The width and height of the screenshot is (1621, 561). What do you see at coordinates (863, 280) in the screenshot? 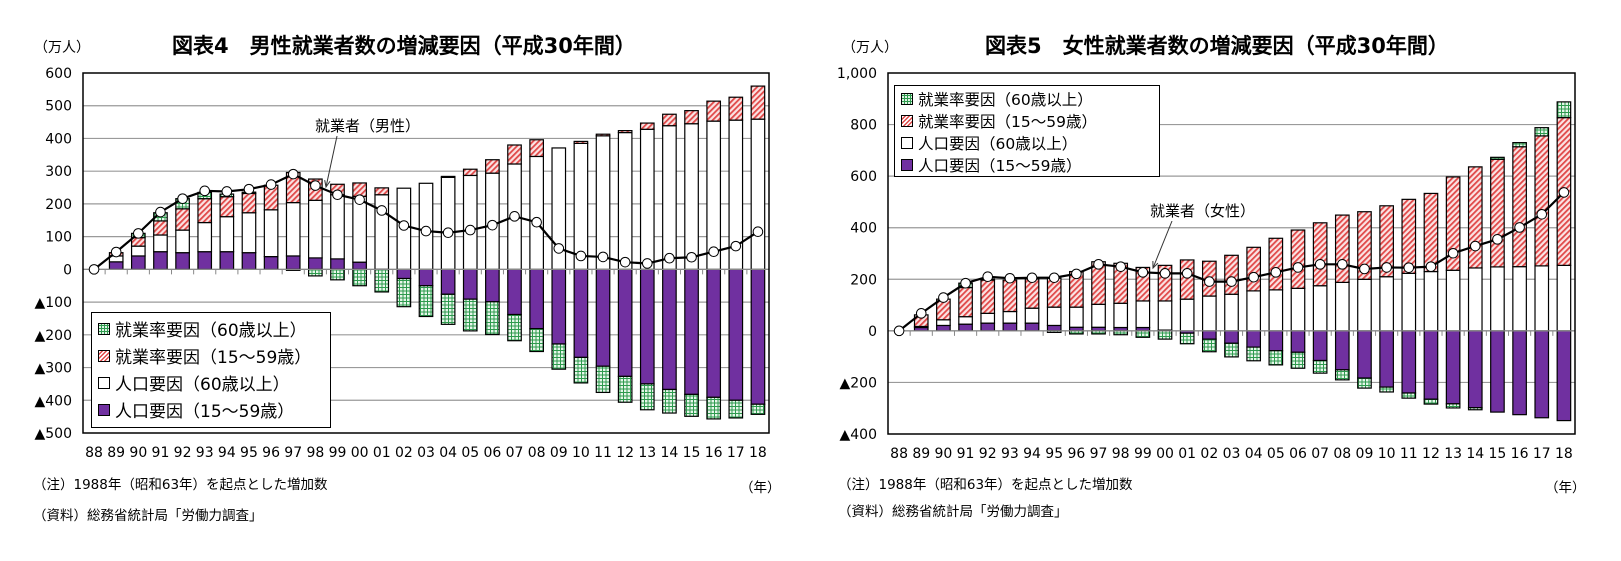
I see `y-tick-label: 200` at bounding box center [863, 280].